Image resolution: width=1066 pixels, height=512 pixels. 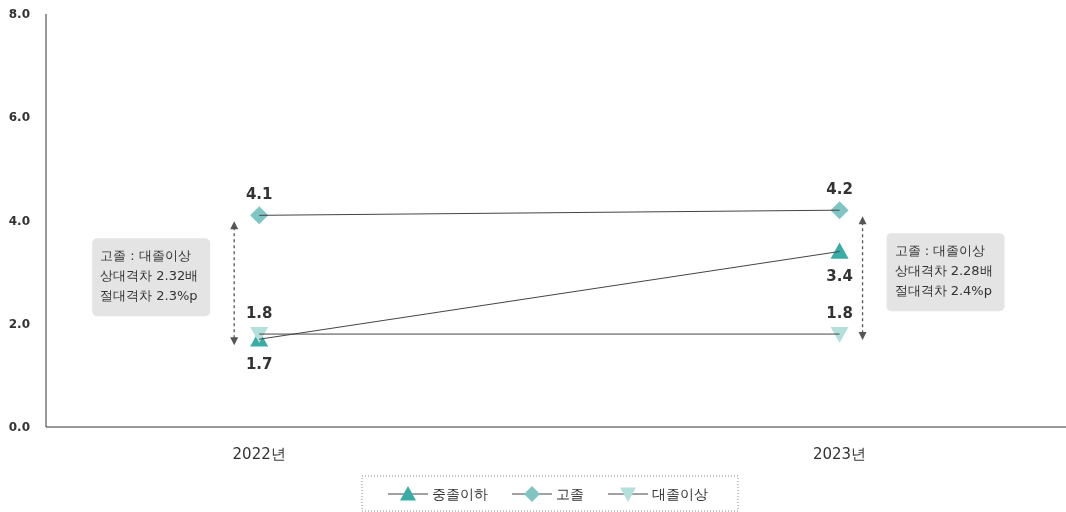 What do you see at coordinates (259, 364) in the screenshot?
I see `data-label: 1.7` at bounding box center [259, 364].